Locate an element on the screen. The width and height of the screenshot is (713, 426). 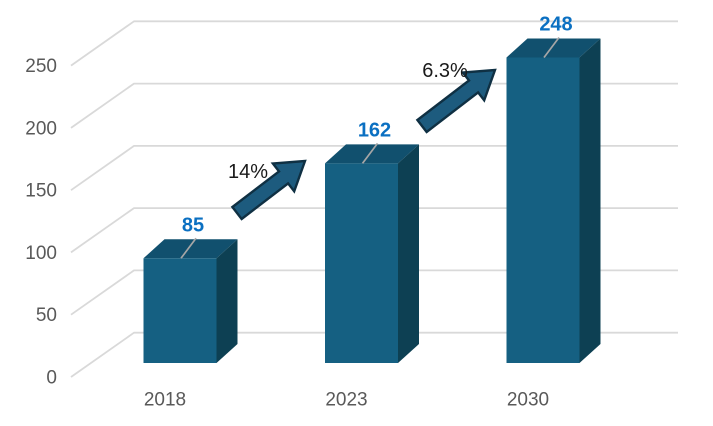
y-tick-label: 100 is located at coordinates (41, 253).